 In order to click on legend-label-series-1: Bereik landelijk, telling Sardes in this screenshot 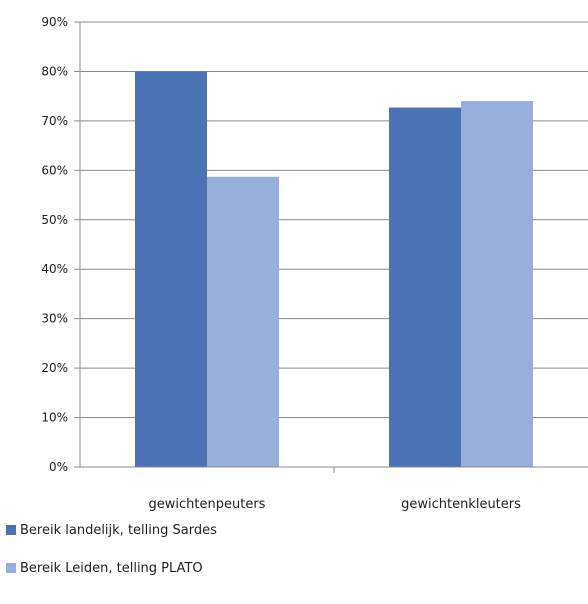, I will do `click(118, 530)`.